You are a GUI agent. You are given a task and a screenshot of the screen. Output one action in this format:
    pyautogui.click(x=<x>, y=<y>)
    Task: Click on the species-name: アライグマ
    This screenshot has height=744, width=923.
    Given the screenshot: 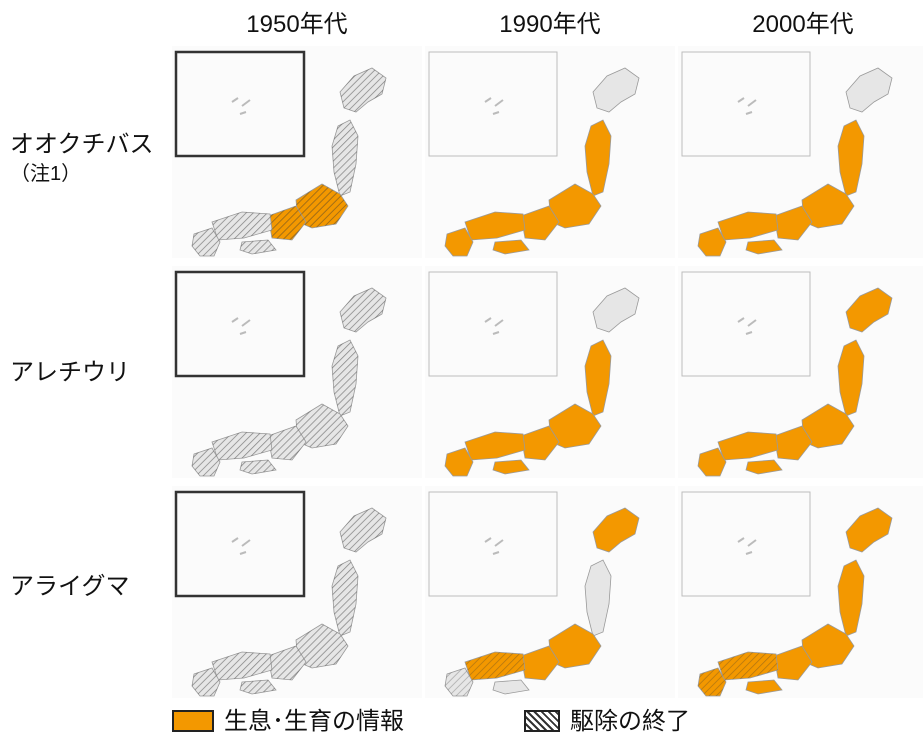 What is the action you would take?
    pyautogui.click(x=70, y=586)
    